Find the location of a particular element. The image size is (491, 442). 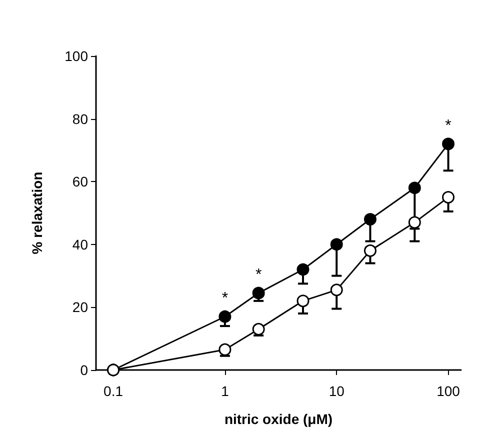

x-tick-label: 1 is located at coordinates (225, 391).